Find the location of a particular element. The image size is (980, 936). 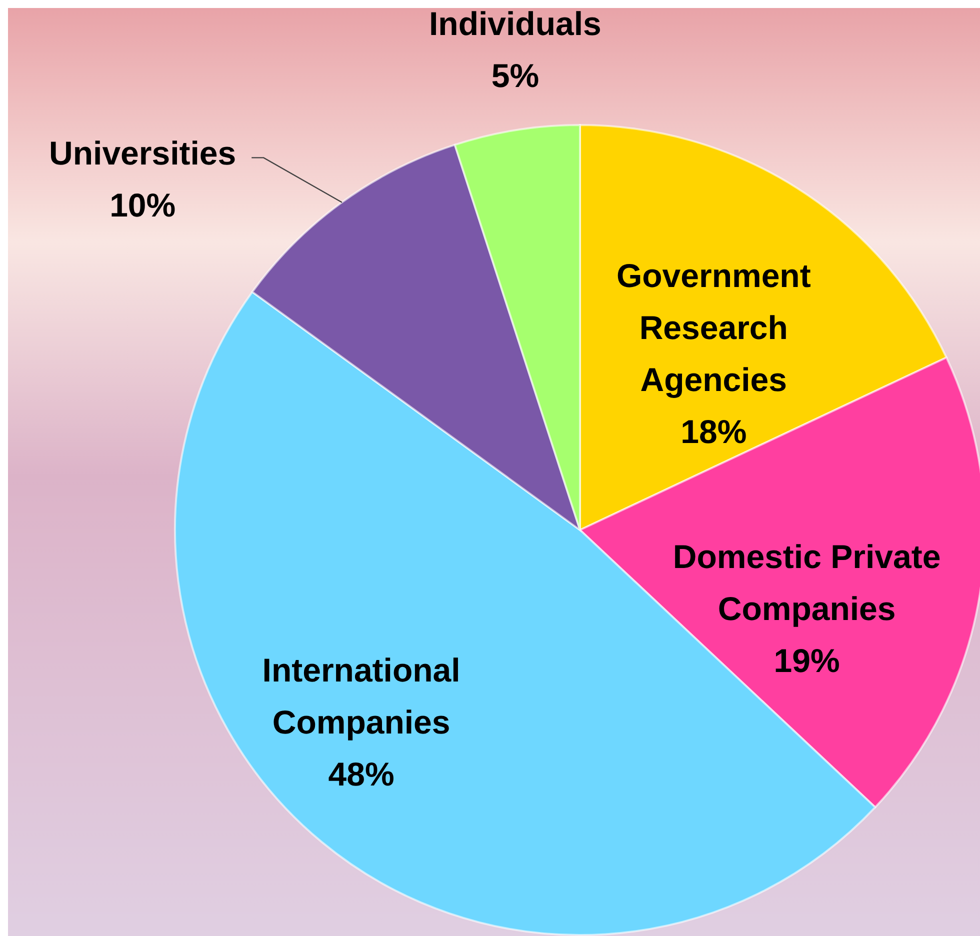

data-label: 10% is located at coordinates (143, 205).